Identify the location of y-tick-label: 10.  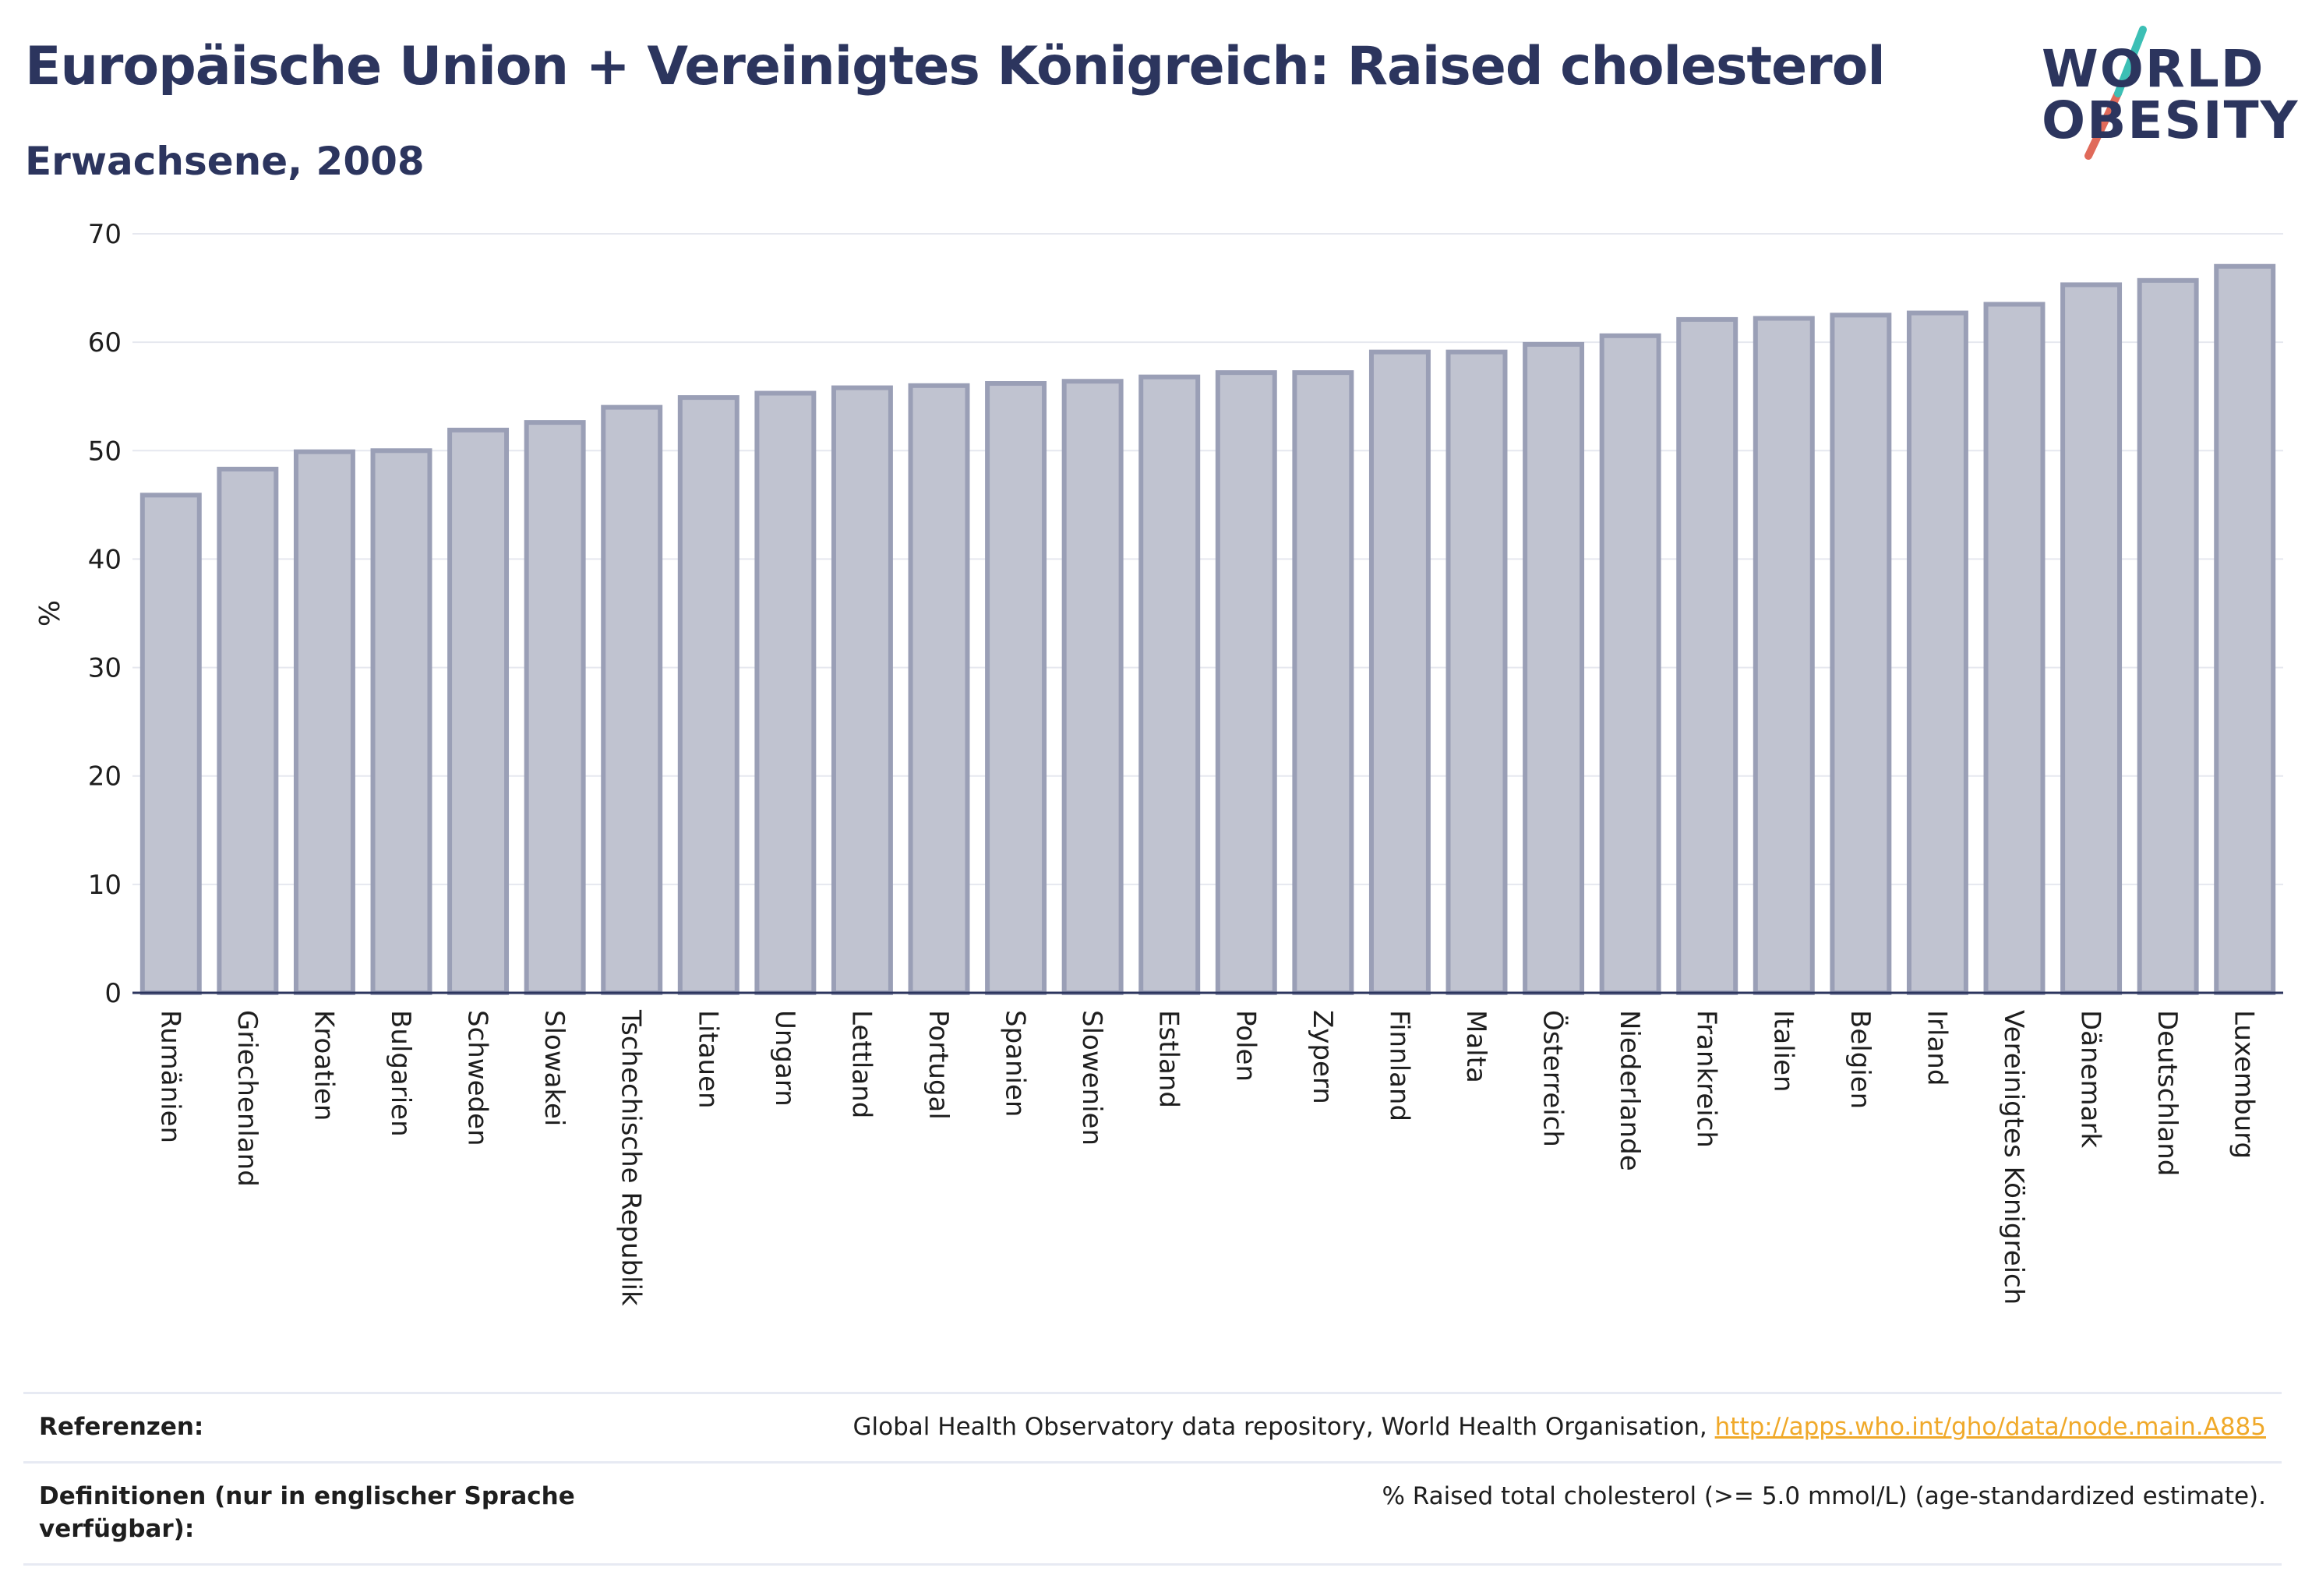
(105, 885).